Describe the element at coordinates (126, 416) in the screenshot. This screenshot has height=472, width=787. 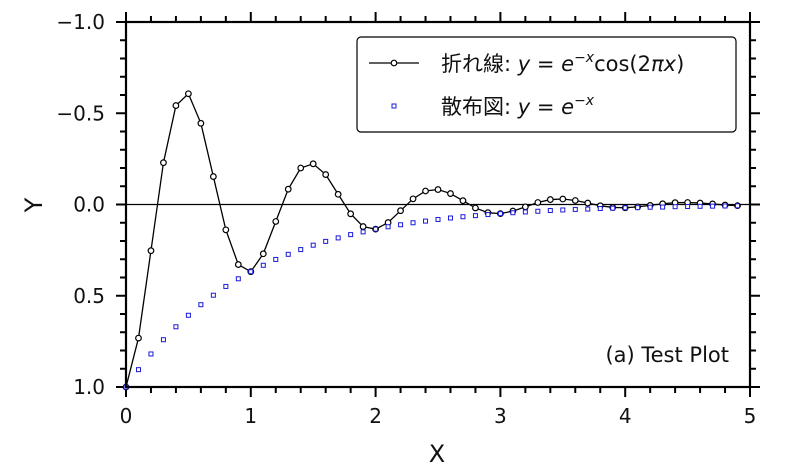
I see `x-tick-label: 0` at that location.